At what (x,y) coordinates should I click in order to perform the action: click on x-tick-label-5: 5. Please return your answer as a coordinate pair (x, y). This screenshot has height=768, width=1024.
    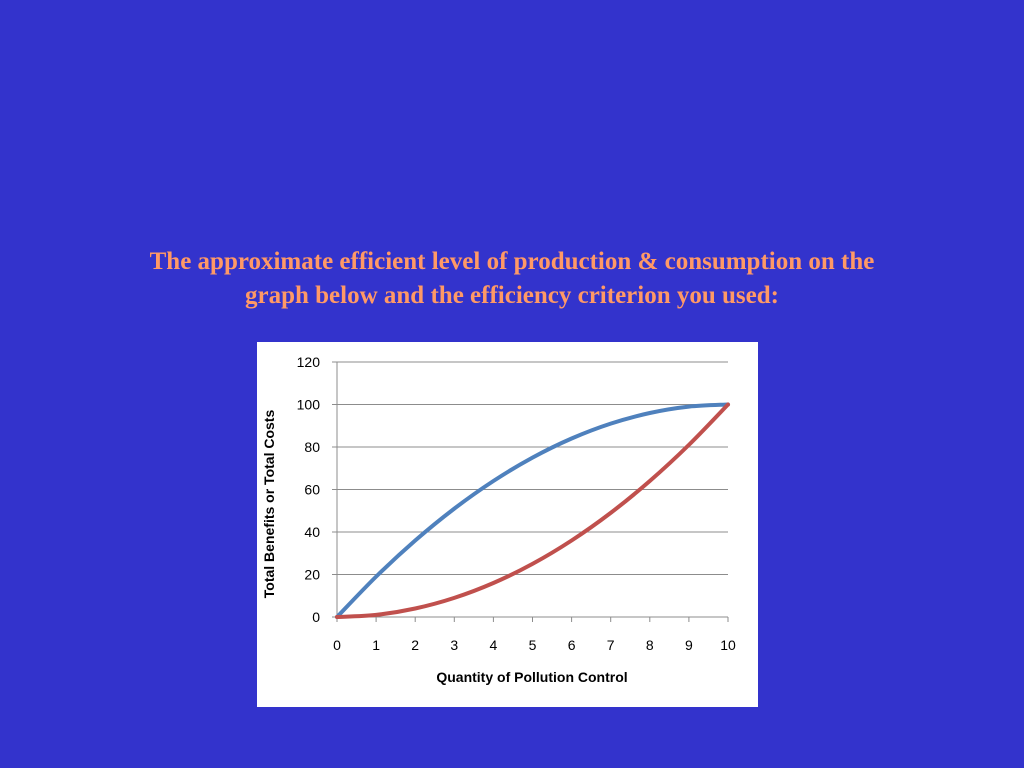
    Looking at the image, I should click on (533, 645).